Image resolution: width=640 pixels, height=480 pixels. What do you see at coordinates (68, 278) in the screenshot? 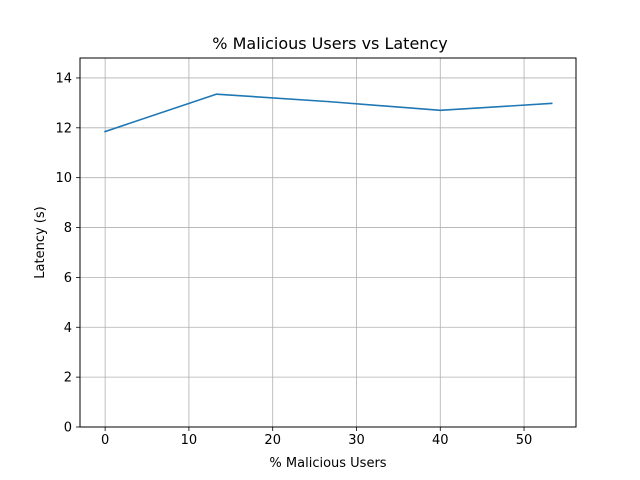
I see `y-tick-label: 6` at bounding box center [68, 278].